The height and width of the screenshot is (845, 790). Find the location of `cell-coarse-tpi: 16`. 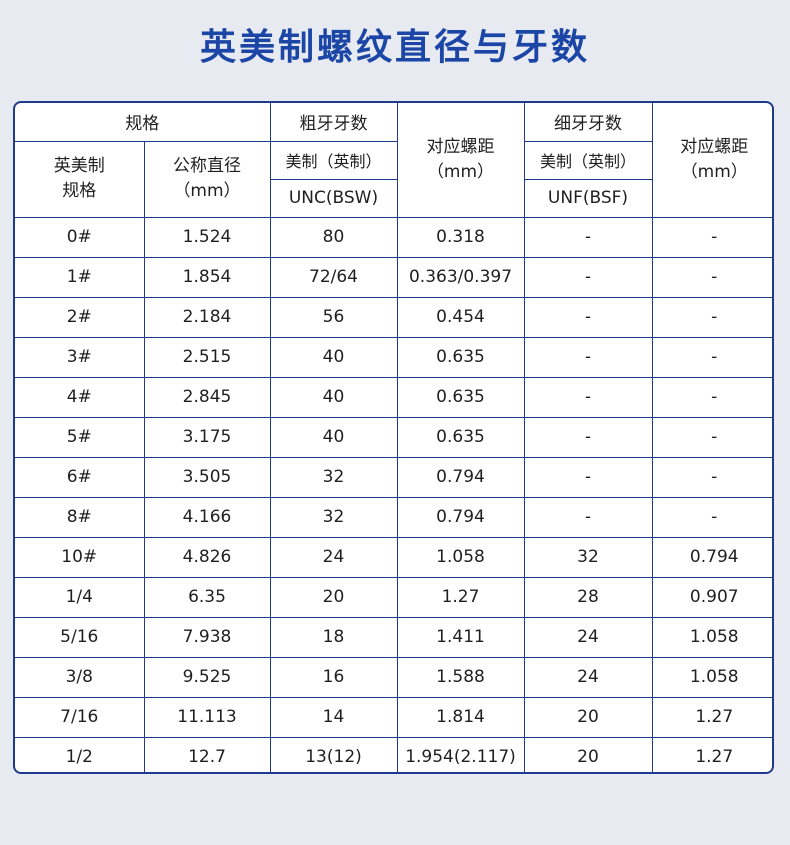

cell-coarse-tpi: 16 is located at coordinates (333, 677).